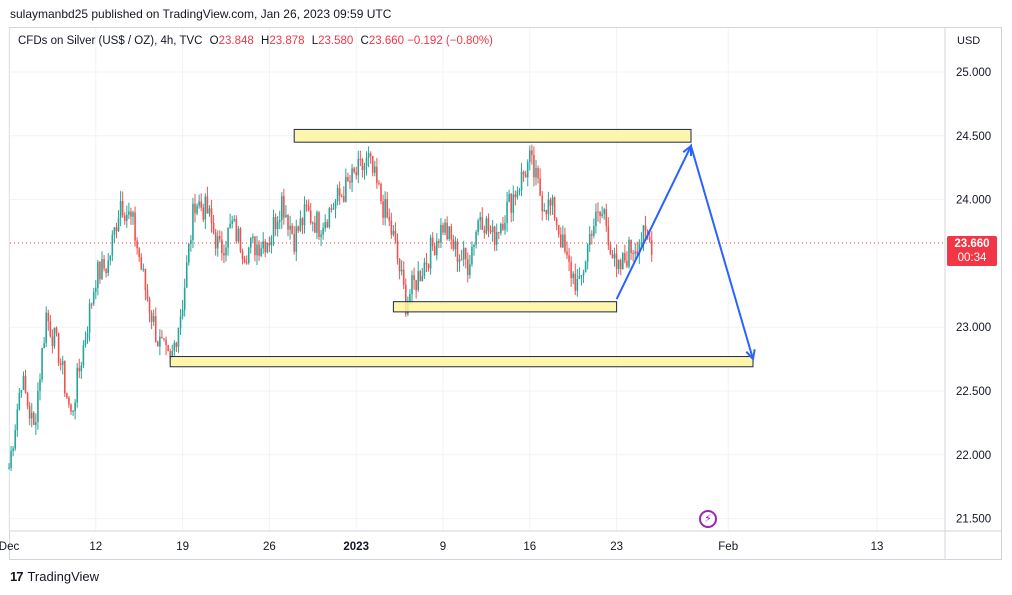 This screenshot has width=1012, height=595. Describe the element at coordinates (750, 355) in the screenshot. I see `projection-arrowhead-down` at that location.